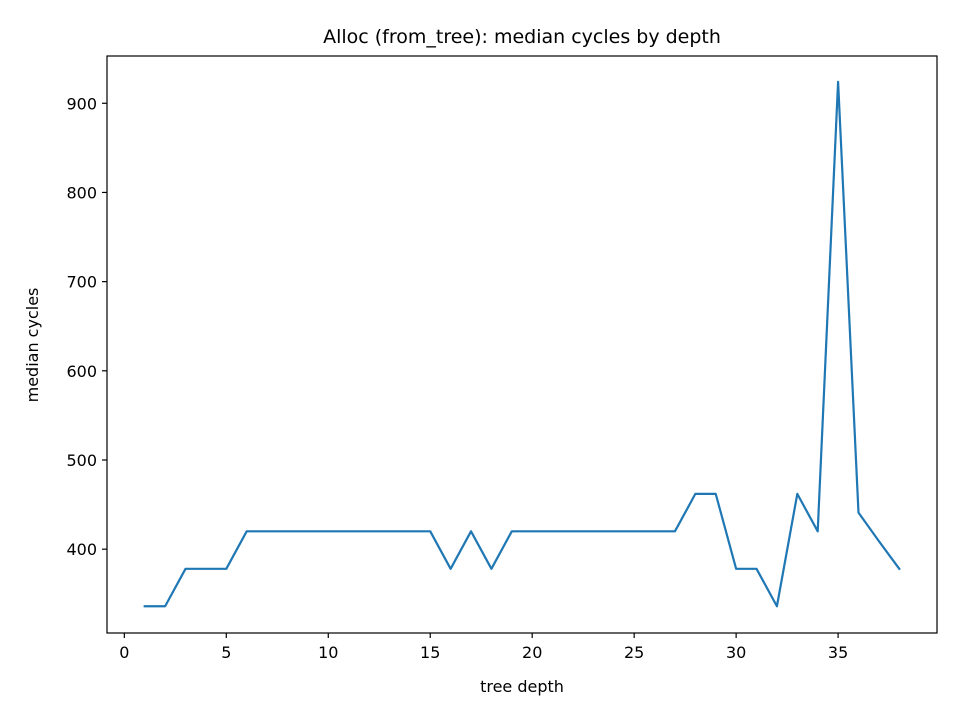 This screenshot has width=960, height=720. I want to click on y-tick-label: 400, so click(81, 549).